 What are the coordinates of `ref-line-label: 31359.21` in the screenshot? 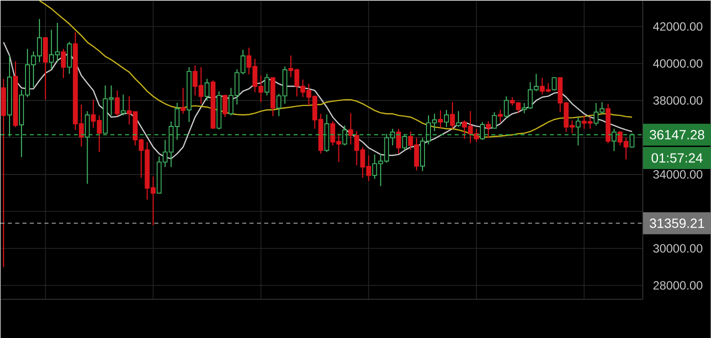 It's located at (677, 223).